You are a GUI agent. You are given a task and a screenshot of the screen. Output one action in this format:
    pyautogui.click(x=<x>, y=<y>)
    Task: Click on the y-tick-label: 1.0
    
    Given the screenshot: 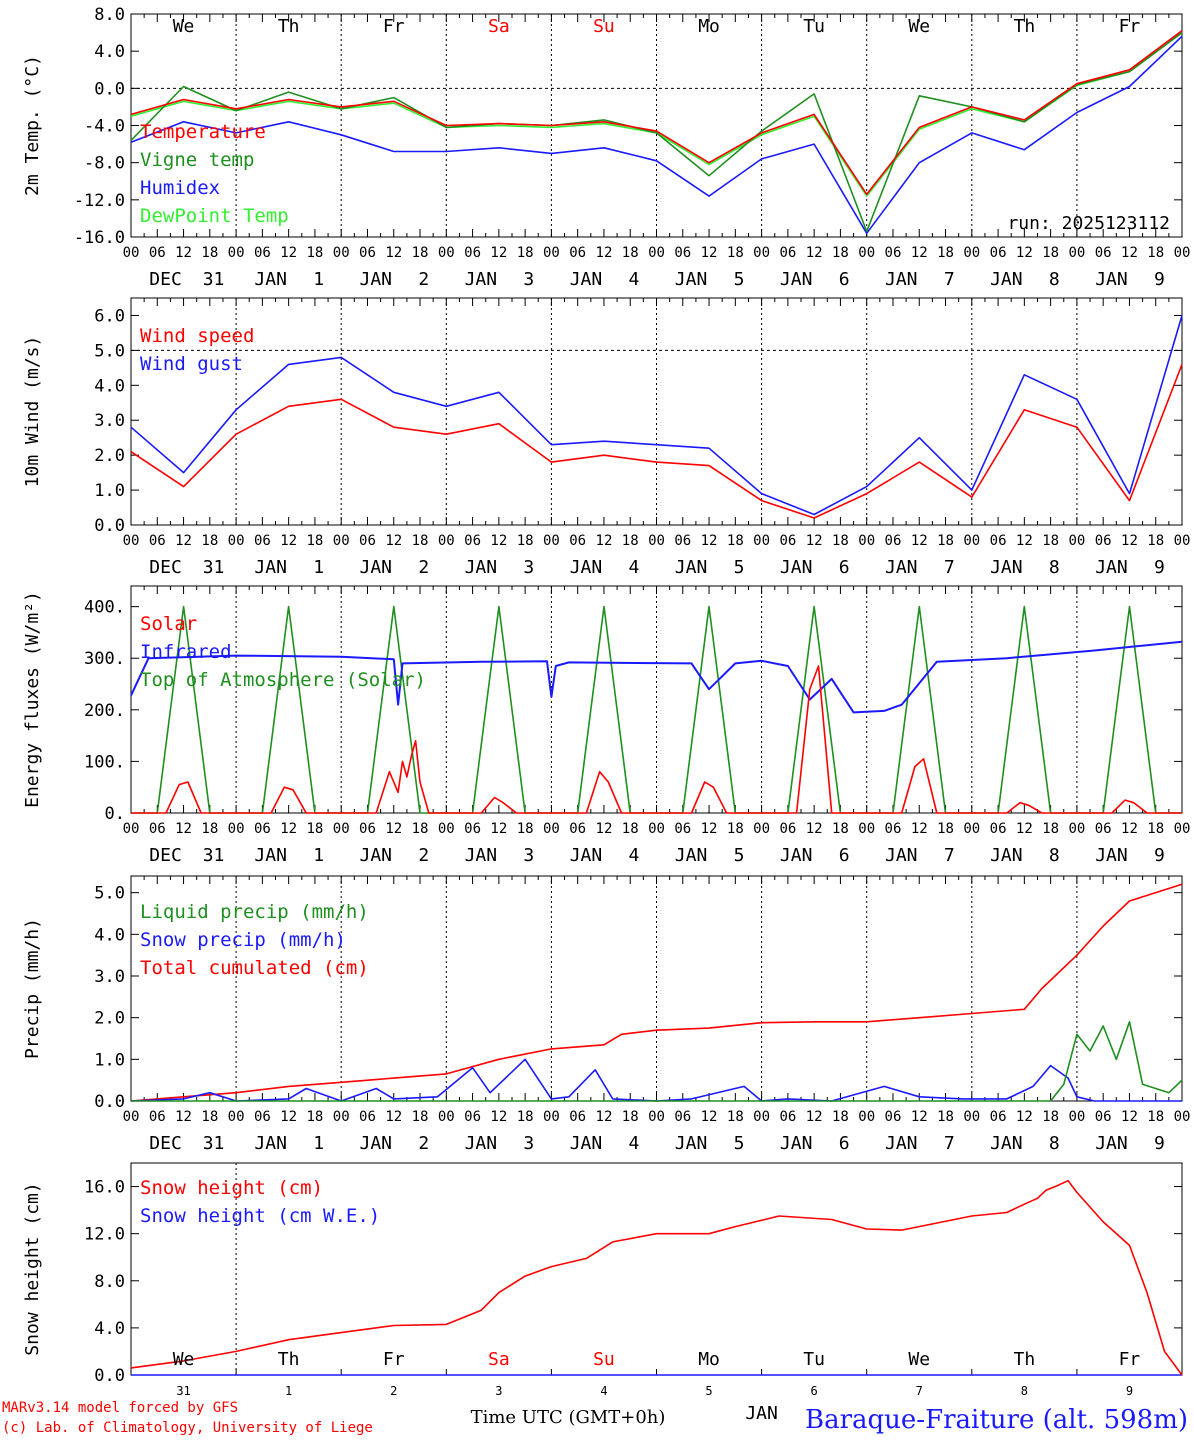 What is the action you would take?
    pyautogui.click(x=109, y=491)
    